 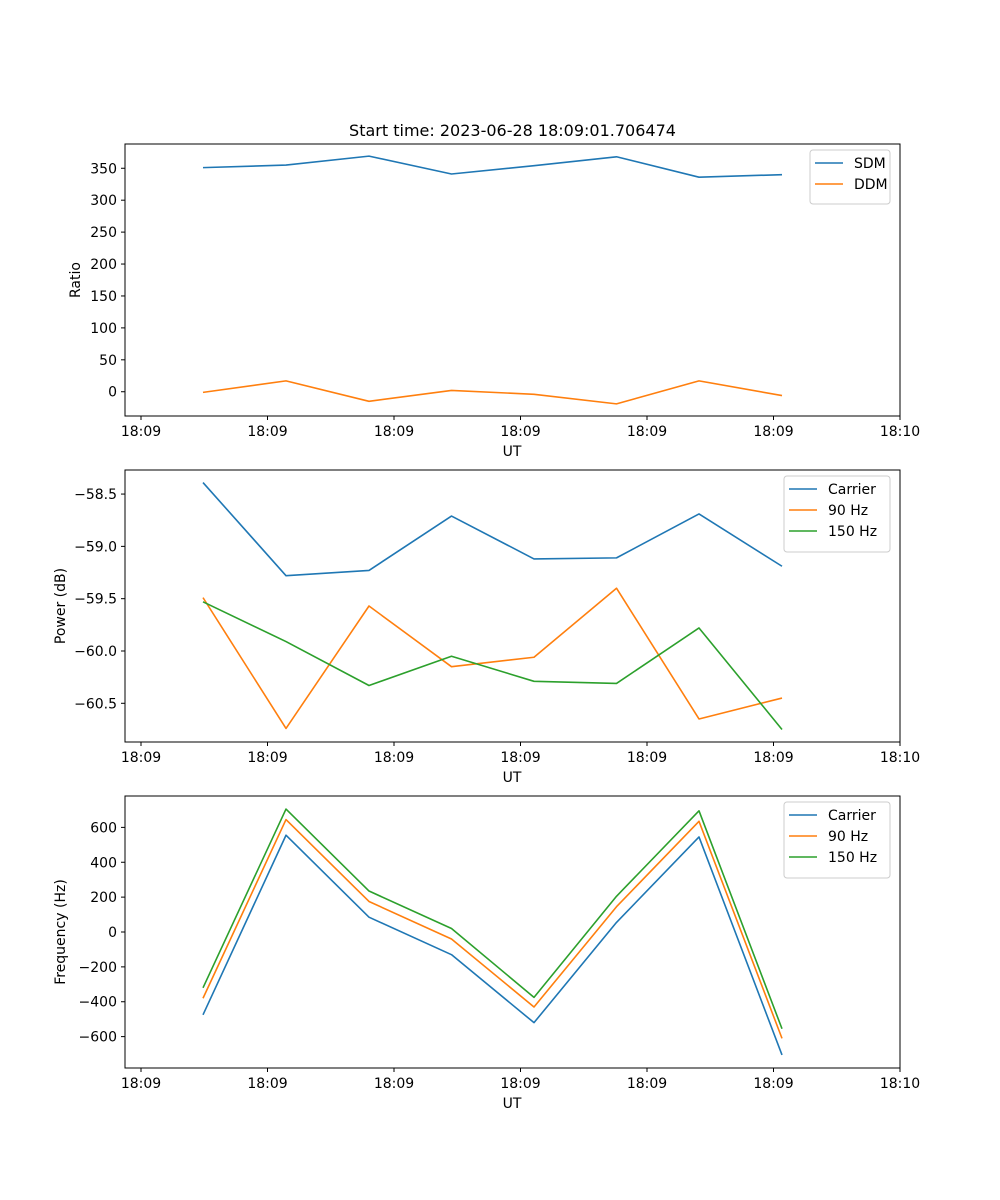 What do you see at coordinates (108, 361) in the screenshot?
I see `y-tick-label: 50` at bounding box center [108, 361].